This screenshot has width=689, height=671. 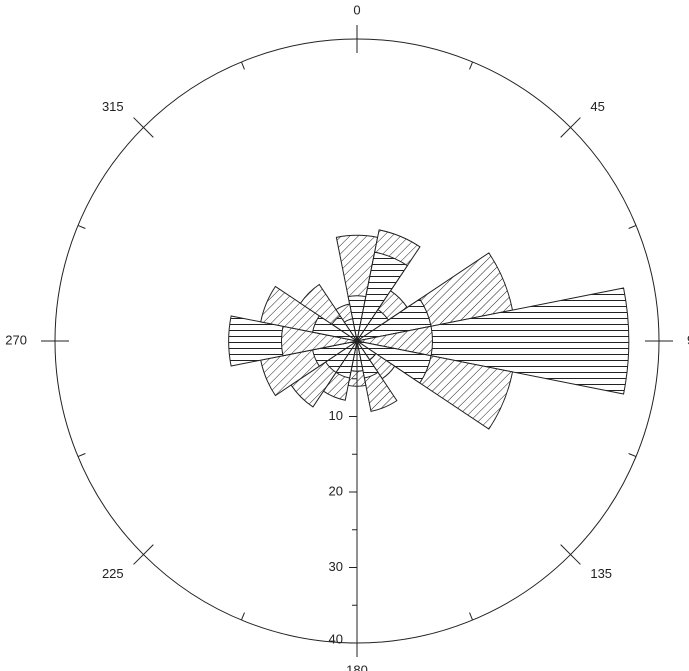 What do you see at coordinates (336, 638) in the screenshot?
I see `radial-tick-label: 40` at bounding box center [336, 638].